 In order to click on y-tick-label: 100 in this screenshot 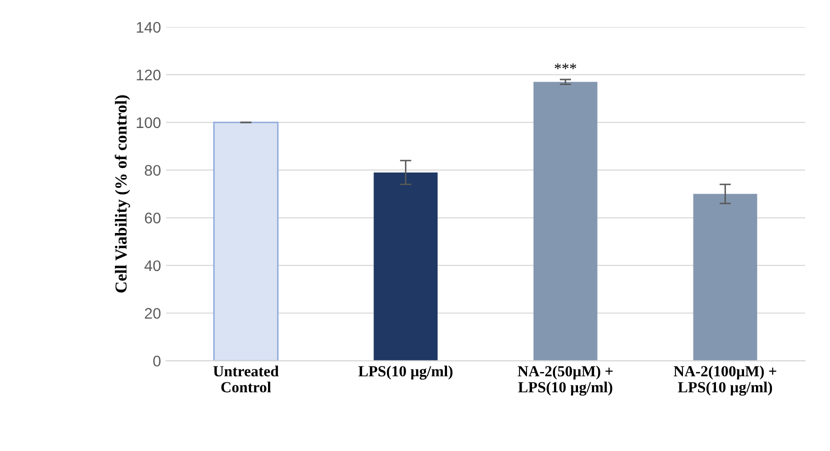, I will do `click(148, 122)`.